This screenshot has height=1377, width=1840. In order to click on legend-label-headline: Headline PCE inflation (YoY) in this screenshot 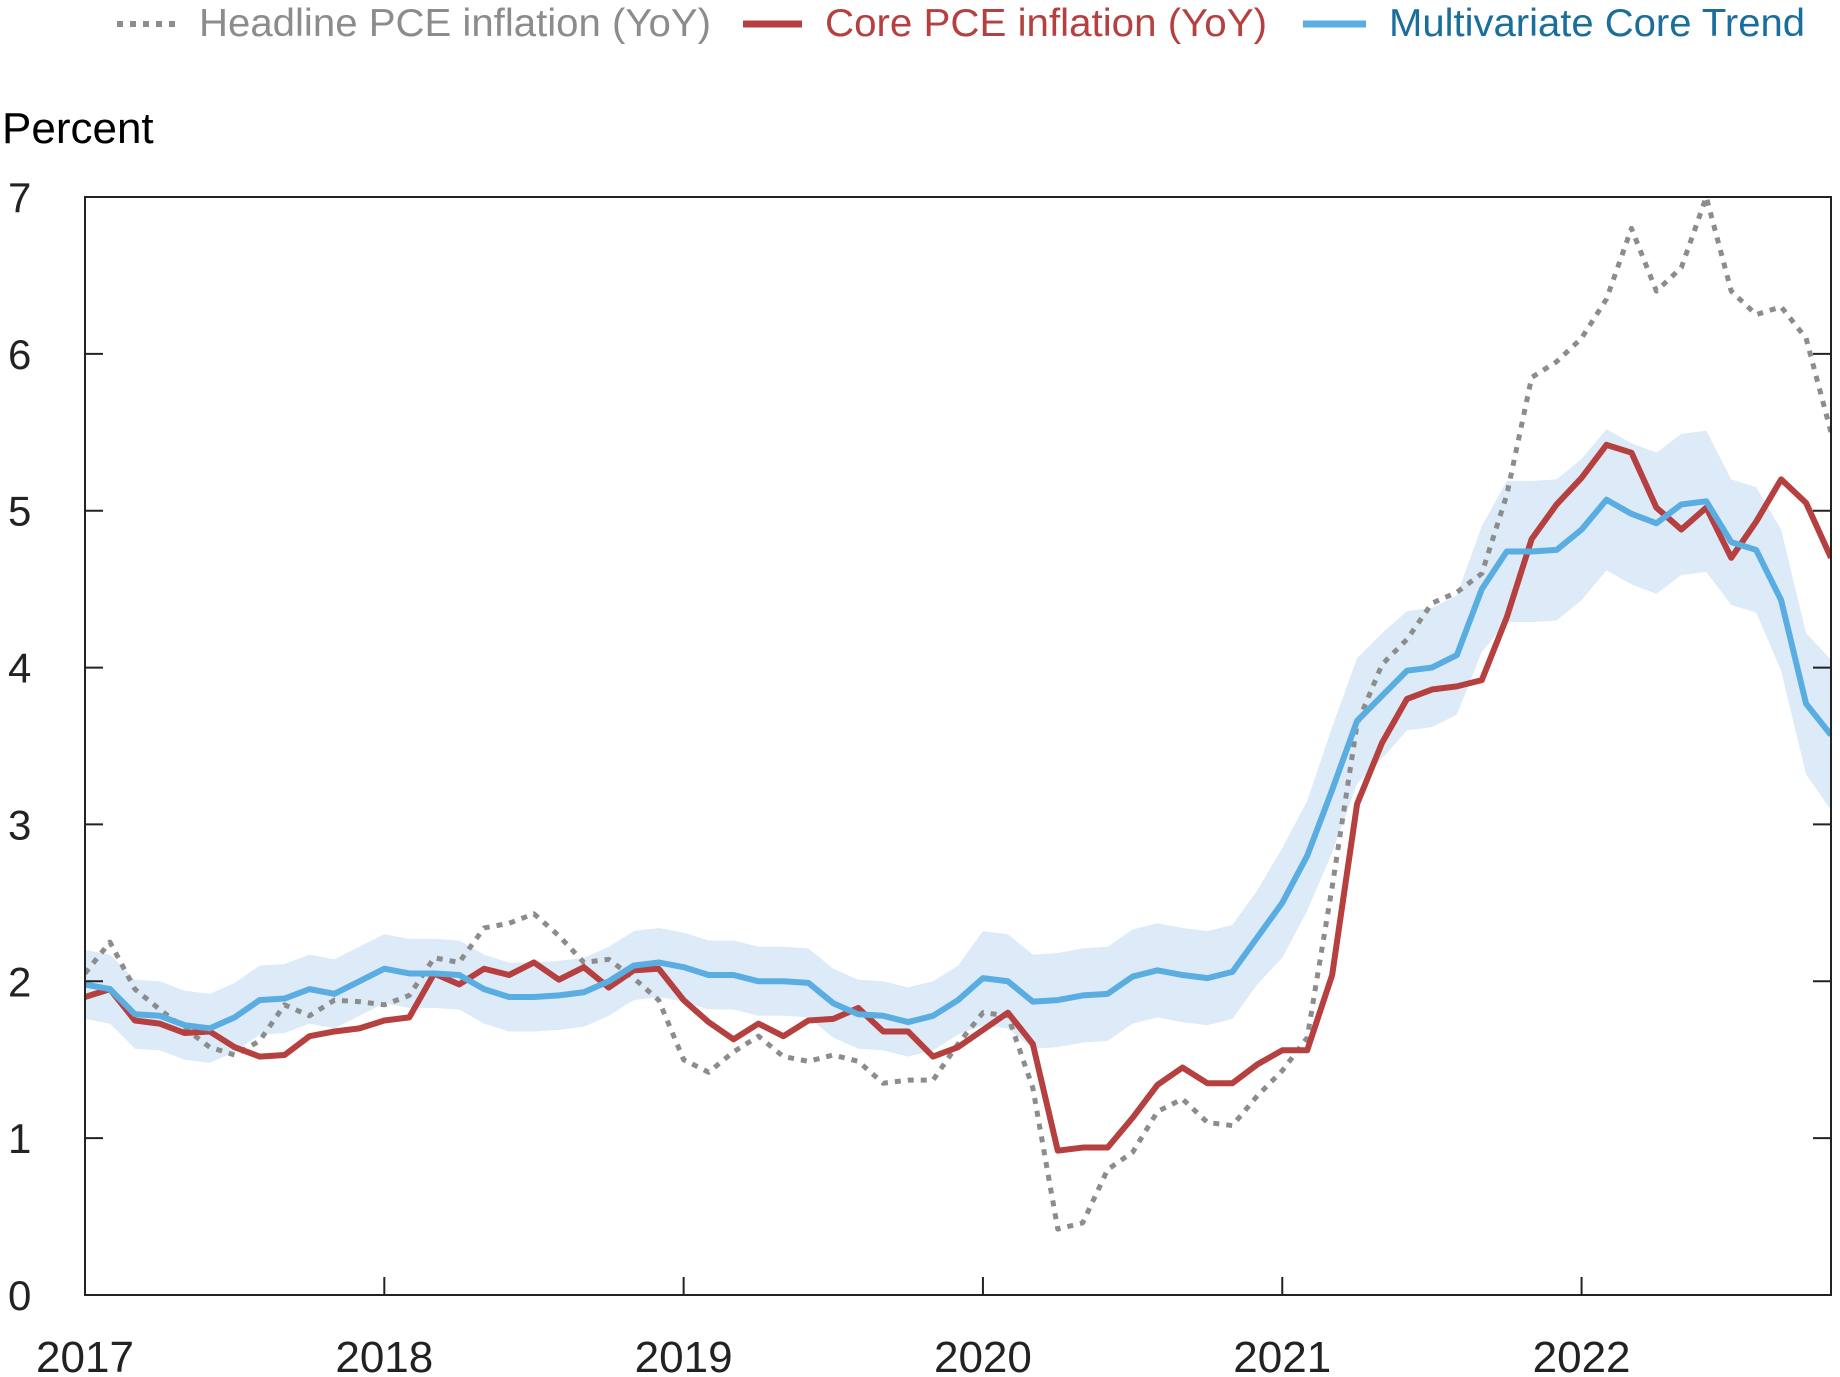, I will do `click(455, 23)`.